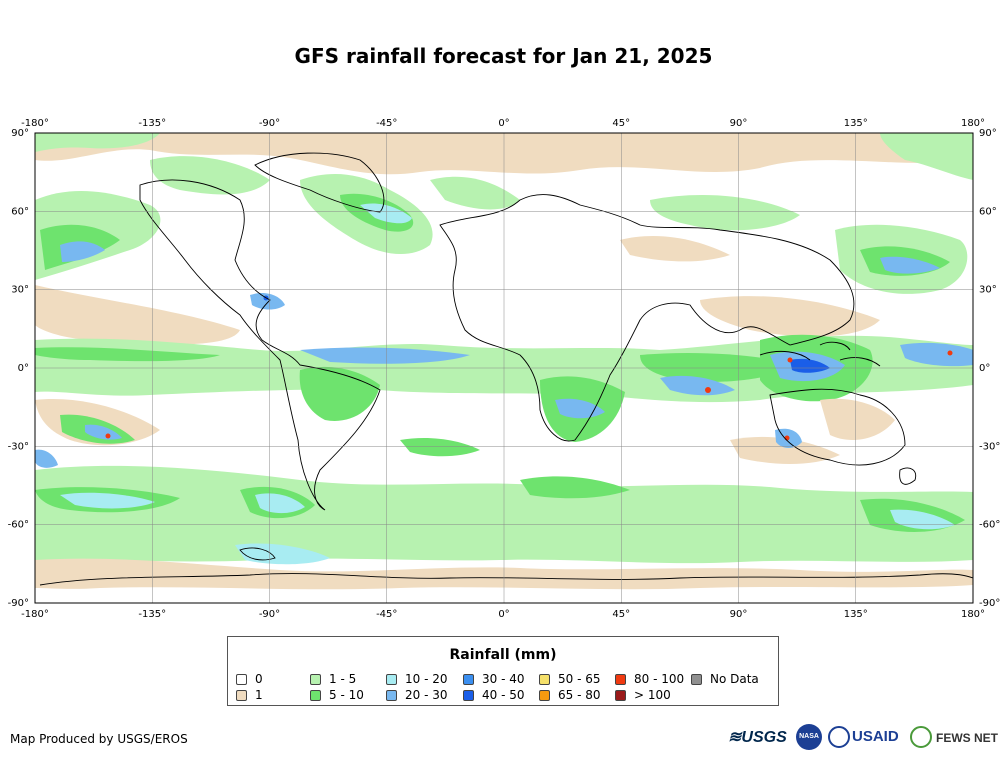  I want to click on legend-label: 5 - 10, so click(346, 695).